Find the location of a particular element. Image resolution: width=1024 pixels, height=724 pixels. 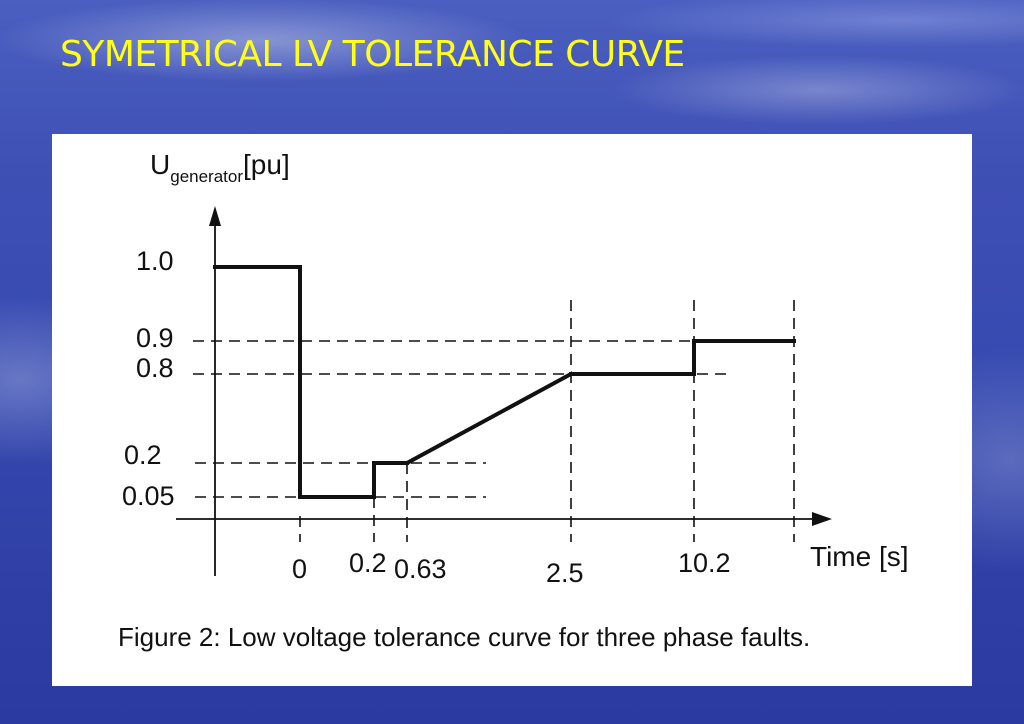

y-tick-label-0-05: 0.05 is located at coordinates (148, 496).